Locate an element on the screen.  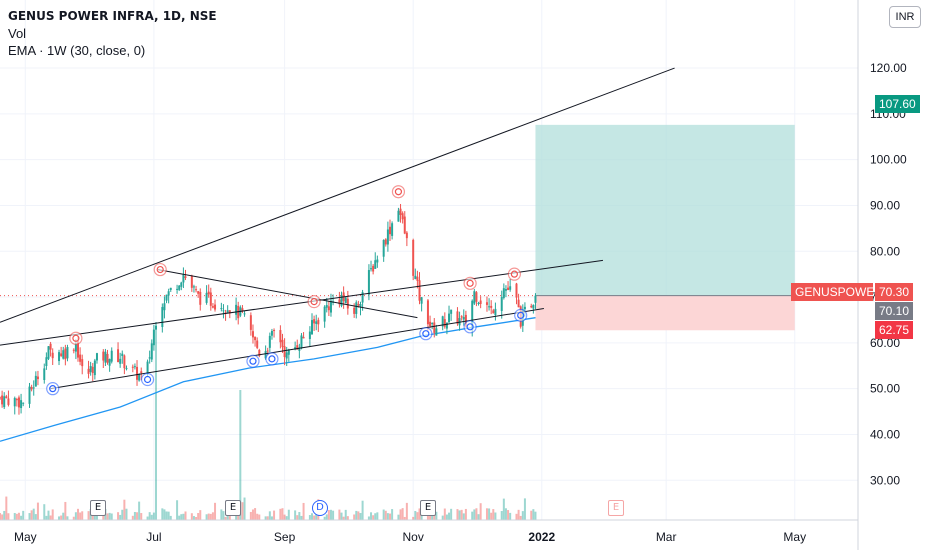
volume-legend: Vol is located at coordinates (17, 33).